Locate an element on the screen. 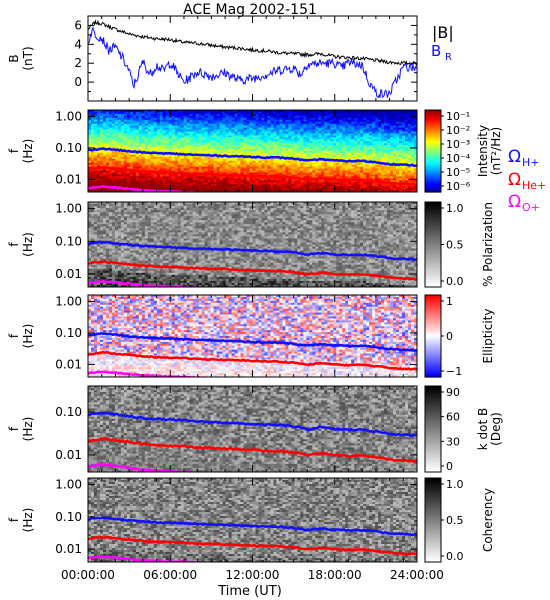  y-axis-label: f is located at coordinates (14, 150).